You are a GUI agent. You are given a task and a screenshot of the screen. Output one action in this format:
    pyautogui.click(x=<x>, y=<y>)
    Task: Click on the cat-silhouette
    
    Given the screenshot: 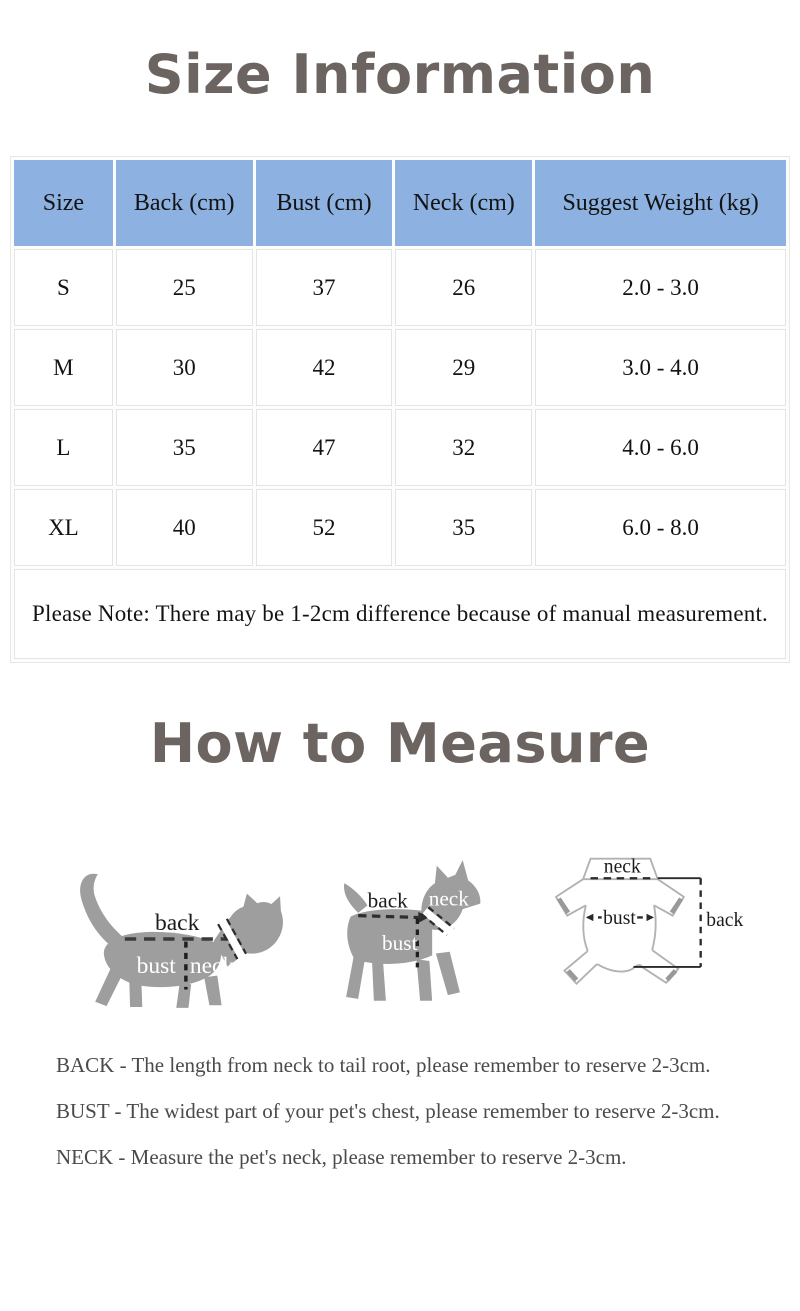 What is the action you would take?
    pyautogui.click(x=181, y=941)
    